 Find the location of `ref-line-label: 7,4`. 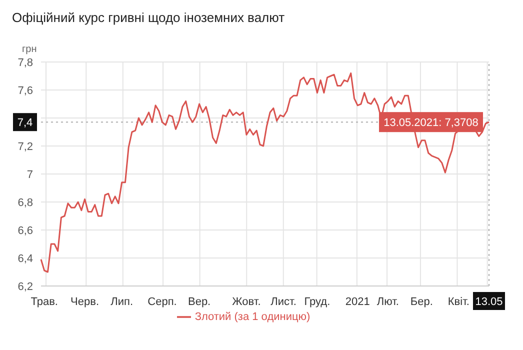

ref-line-label: 7,4 is located at coordinates (25, 123).